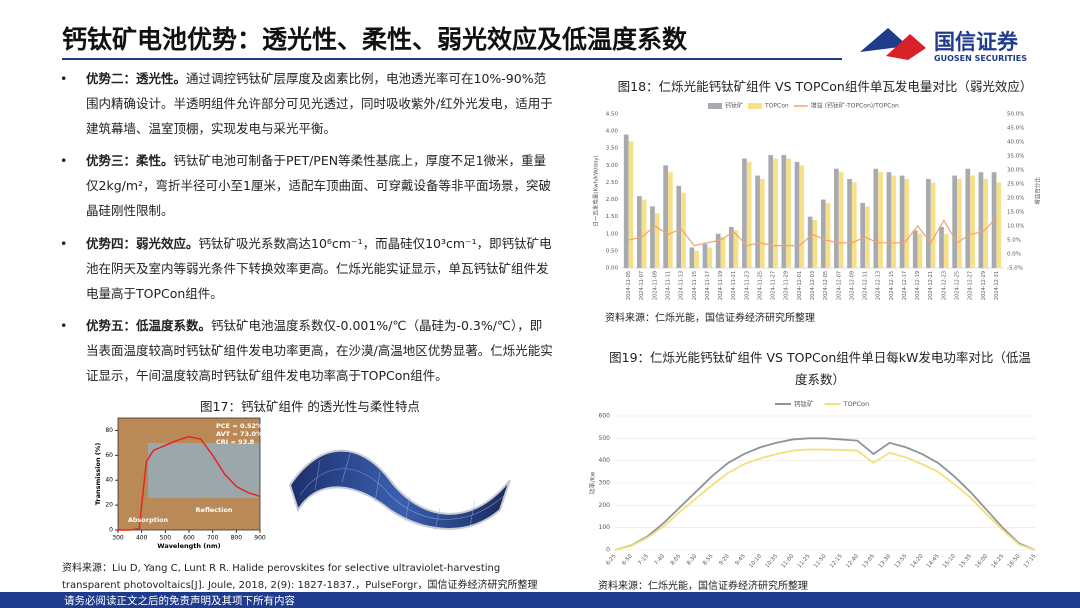 This screenshot has width=1080, height=608. What do you see at coordinates (825, 499) in the screenshot?
I see `series-line` at bounding box center [825, 499].